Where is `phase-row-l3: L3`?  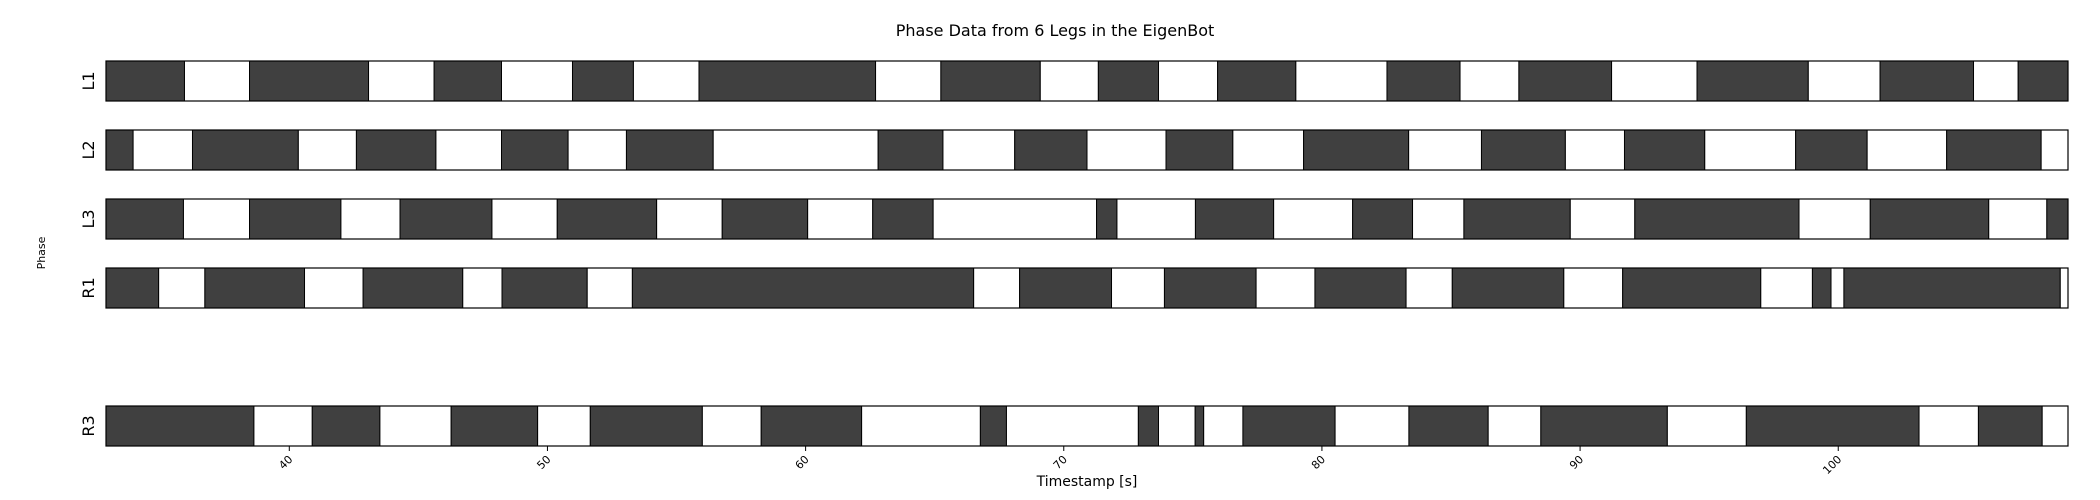
phase-row-l3: L3 is located at coordinates (1074, 219).